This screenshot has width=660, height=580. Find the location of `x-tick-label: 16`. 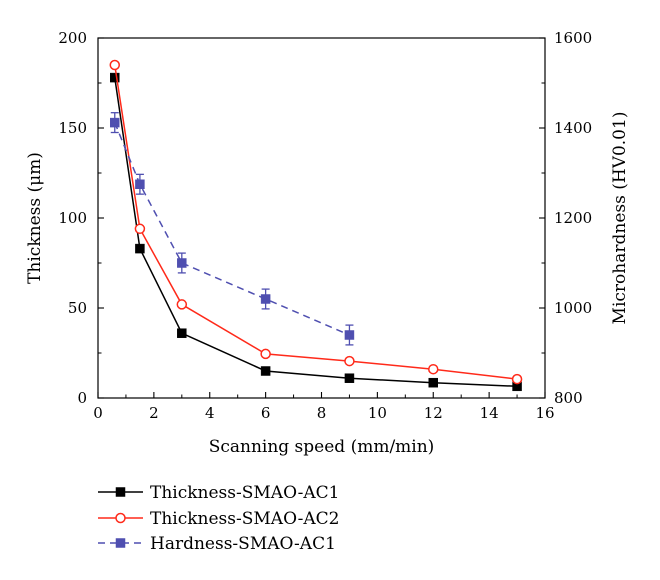

x-tick-label: 16 is located at coordinates (544, 413).